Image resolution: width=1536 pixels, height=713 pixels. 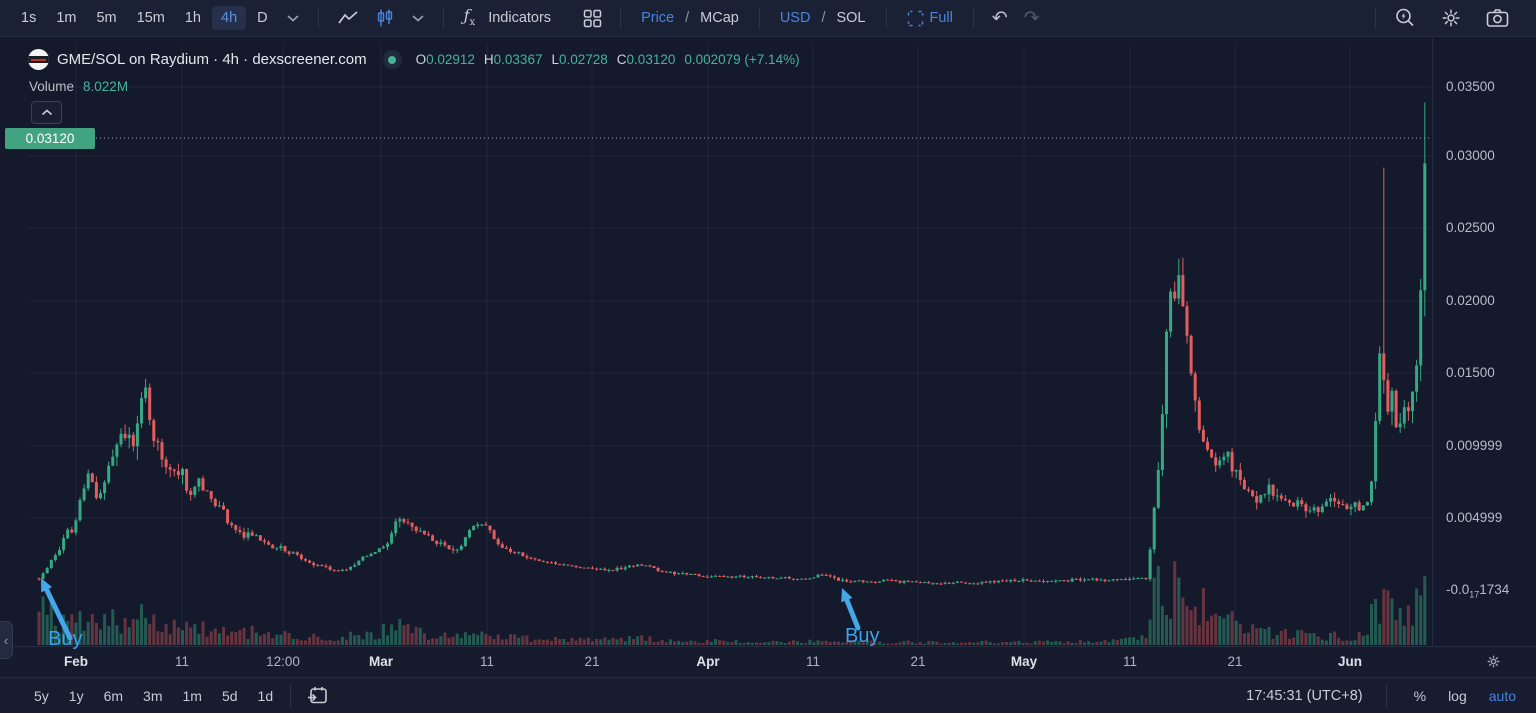 I want to click on collapse-legend-button, so click(x=46, y=112).